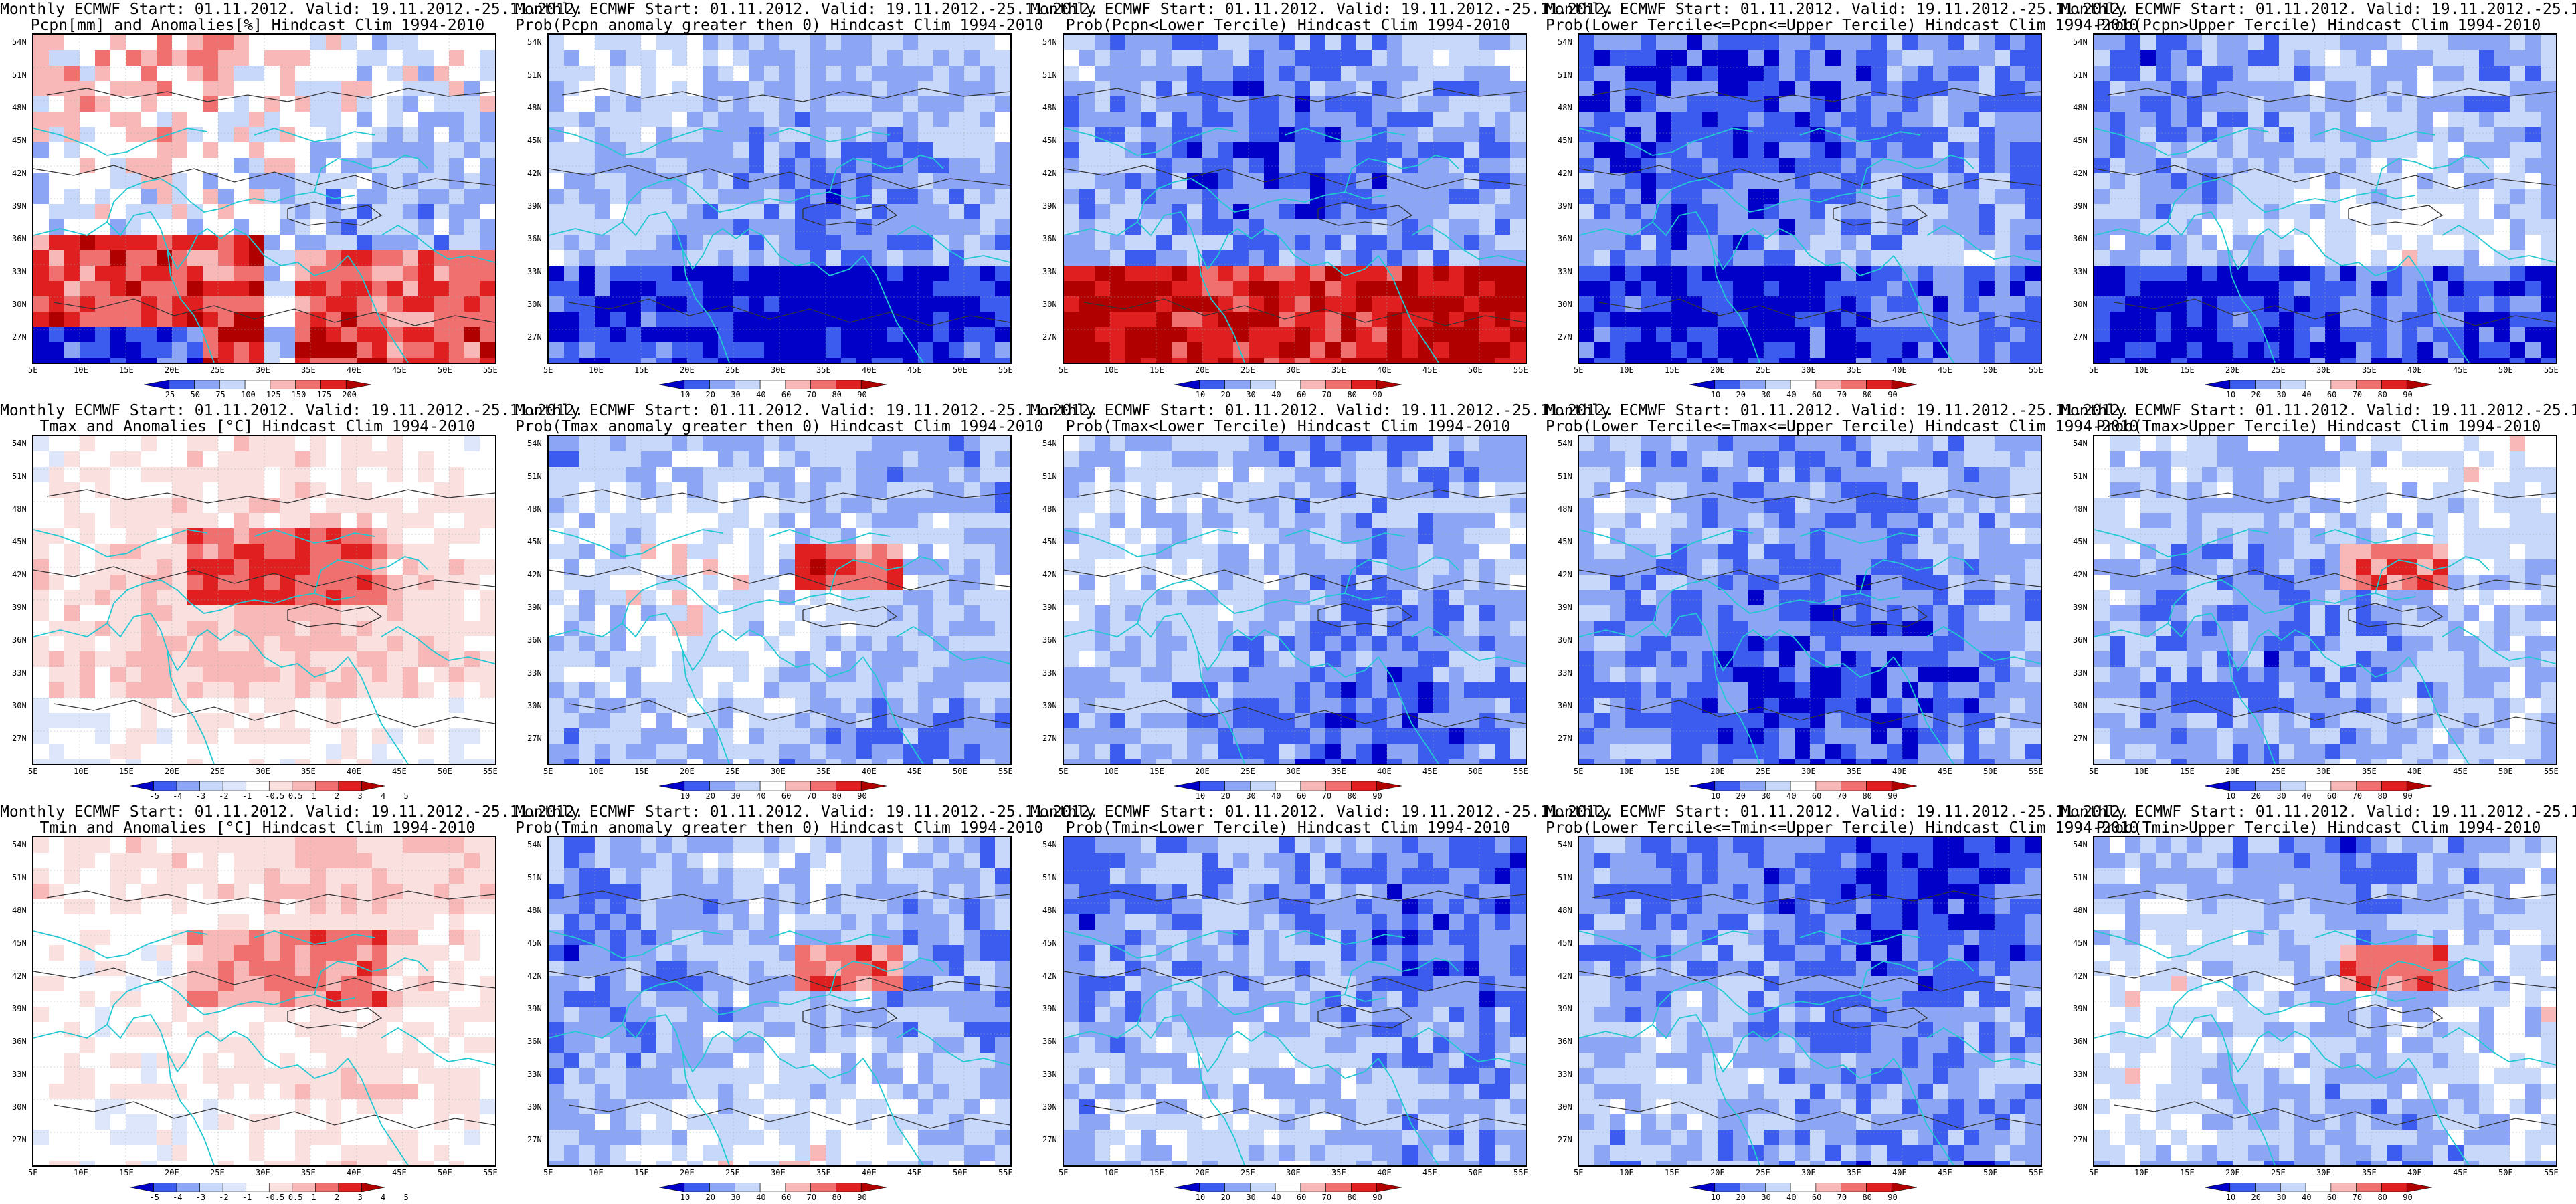 The width and height of the screenshot is (2576, 1204). Describe the element at coordinates (2357, 394) in the screenshot. I see `colorbar-label: 70` at that location.